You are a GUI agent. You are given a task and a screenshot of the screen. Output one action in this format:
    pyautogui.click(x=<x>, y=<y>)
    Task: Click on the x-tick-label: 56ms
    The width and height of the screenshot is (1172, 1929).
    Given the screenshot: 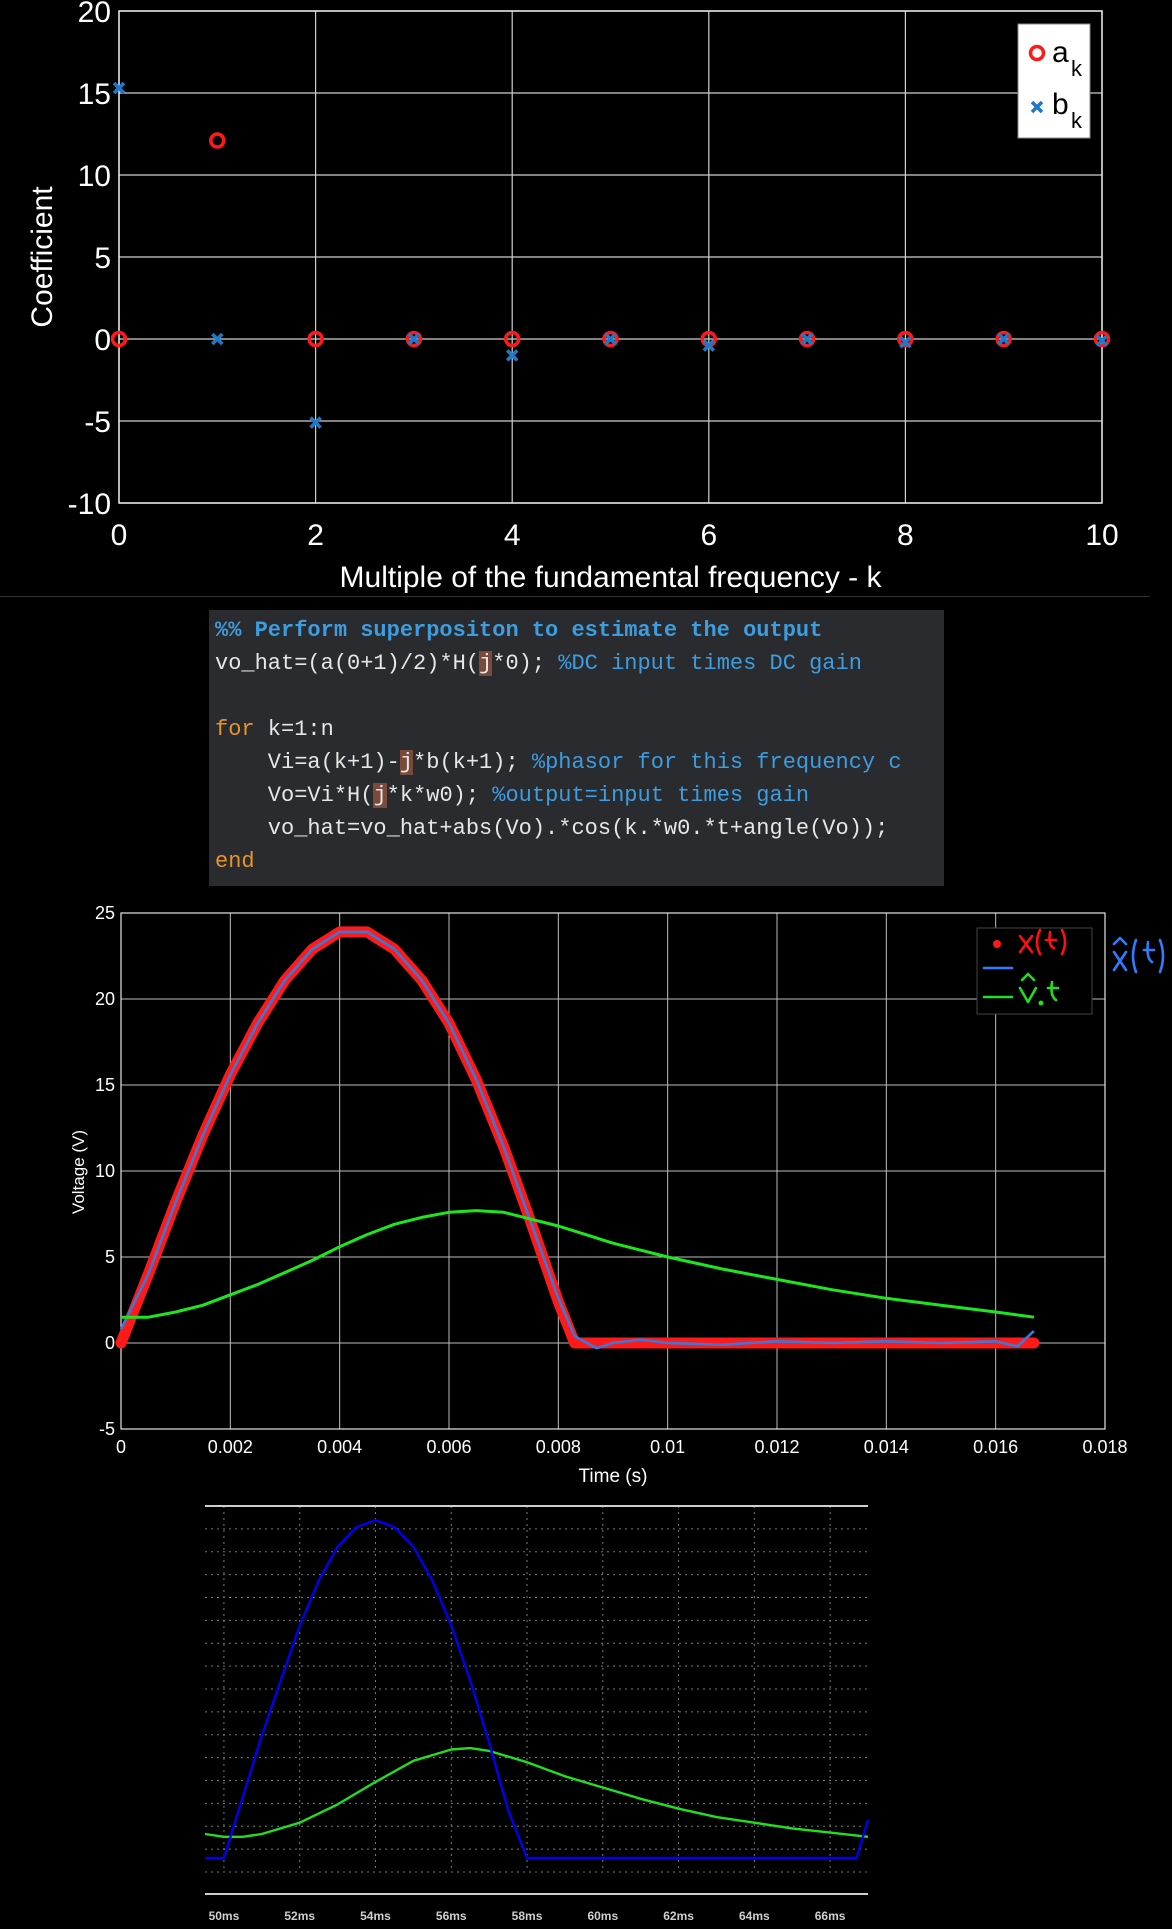 What is the action you would take?
    pyautogui.click(x=451, y=1916)
    